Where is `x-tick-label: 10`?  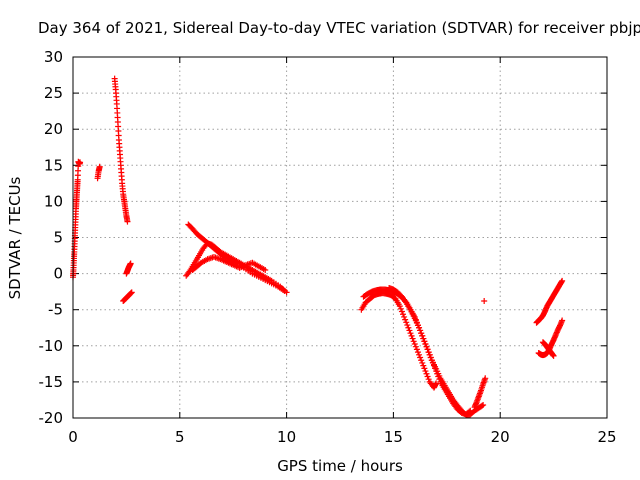 x-tick-label: 10 is located at coordinates (286, 437).